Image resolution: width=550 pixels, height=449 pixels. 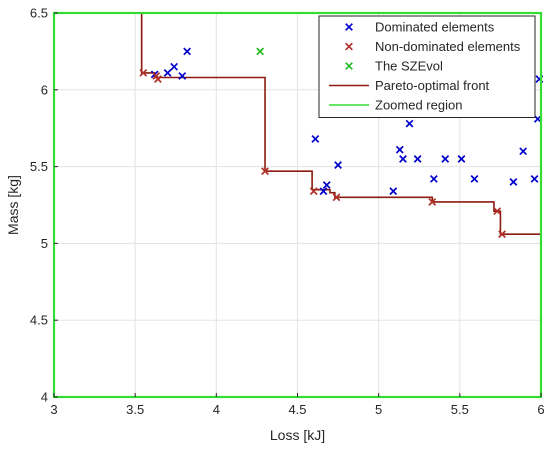 I want to click on legend-item: Non-dominated elements, so click(x=433, y=46).